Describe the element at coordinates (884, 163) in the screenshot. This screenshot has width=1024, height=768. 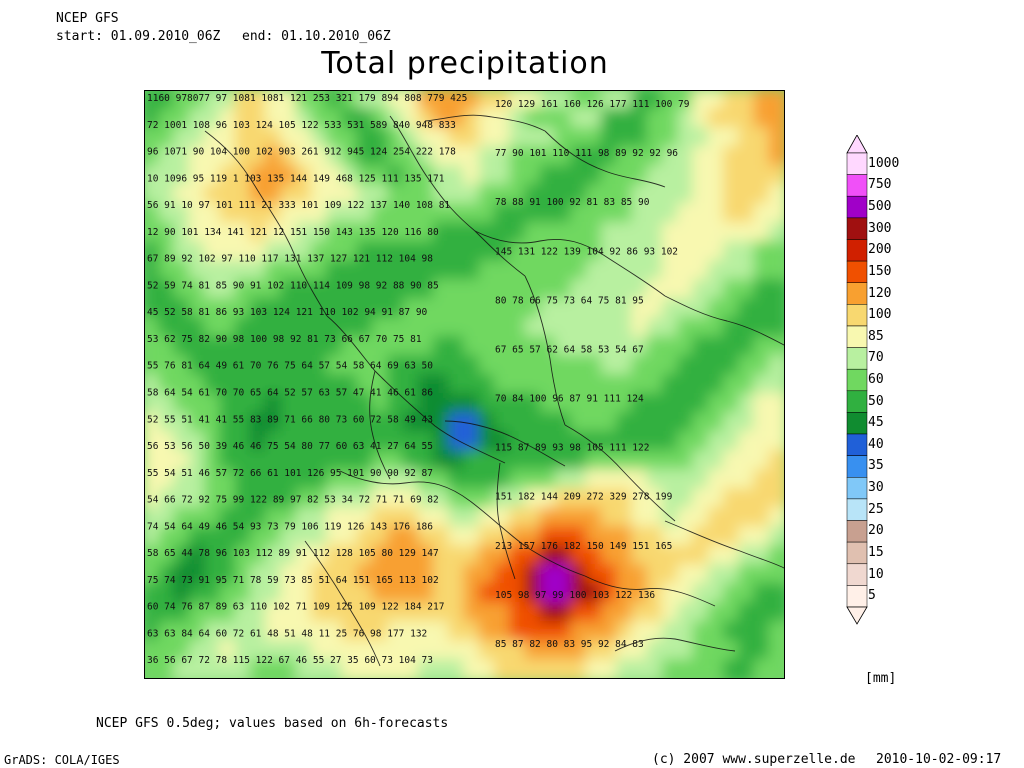
I see `legend-label: 1000` at that location.